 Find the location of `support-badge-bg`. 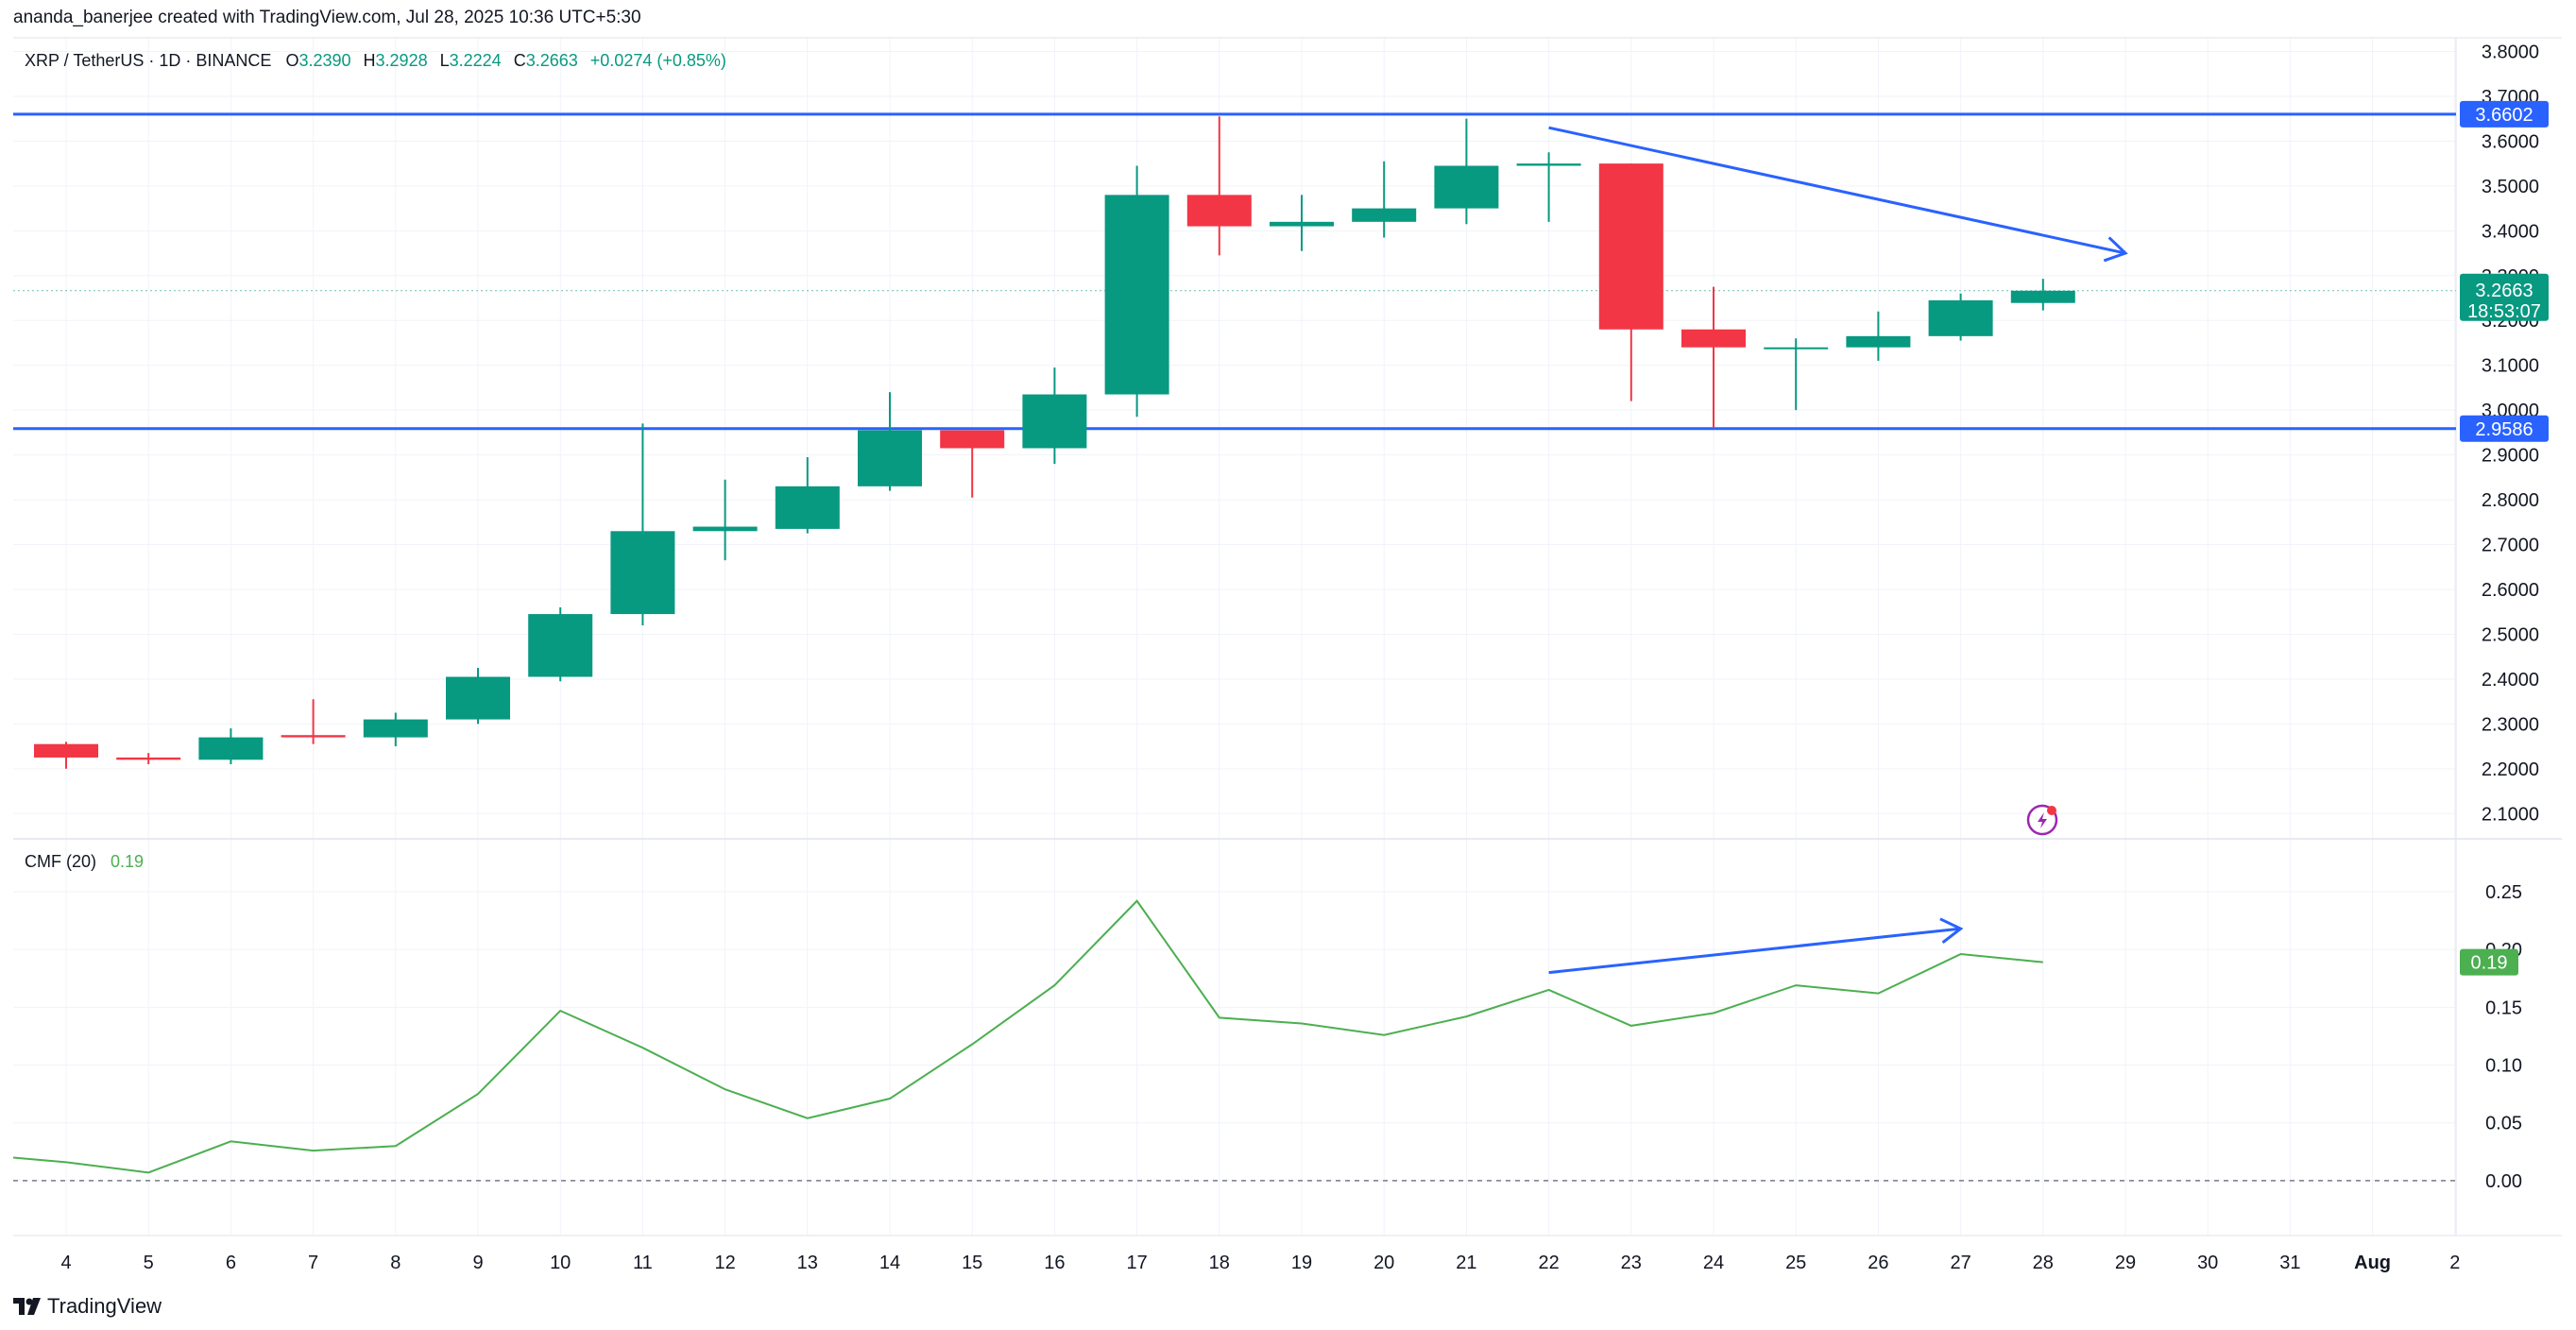

support-badge-bg is located at coordinates (2504, 428).